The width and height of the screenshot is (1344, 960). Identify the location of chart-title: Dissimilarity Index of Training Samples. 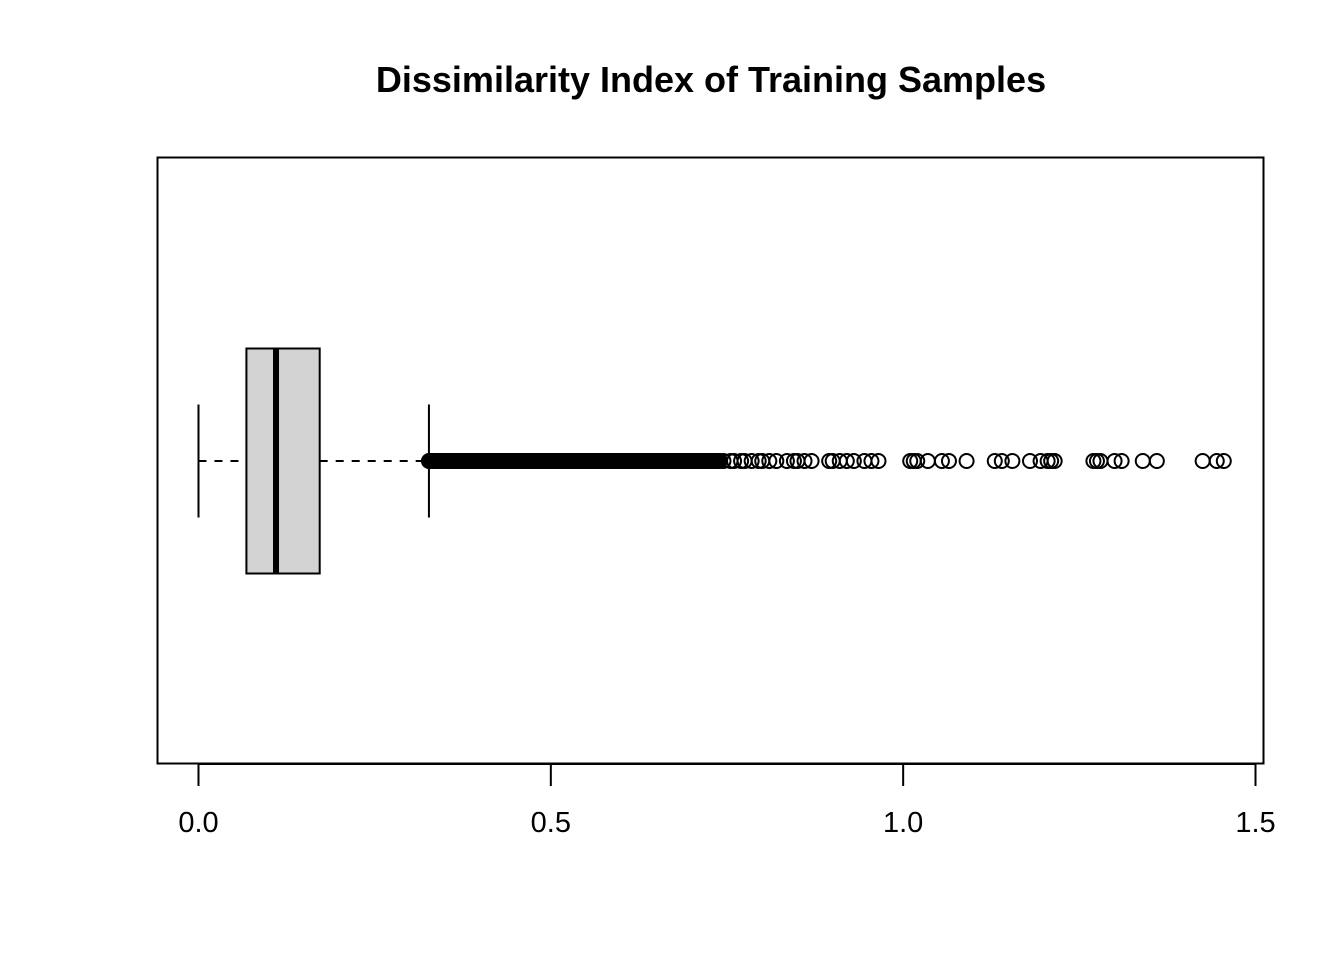
(711, 79).